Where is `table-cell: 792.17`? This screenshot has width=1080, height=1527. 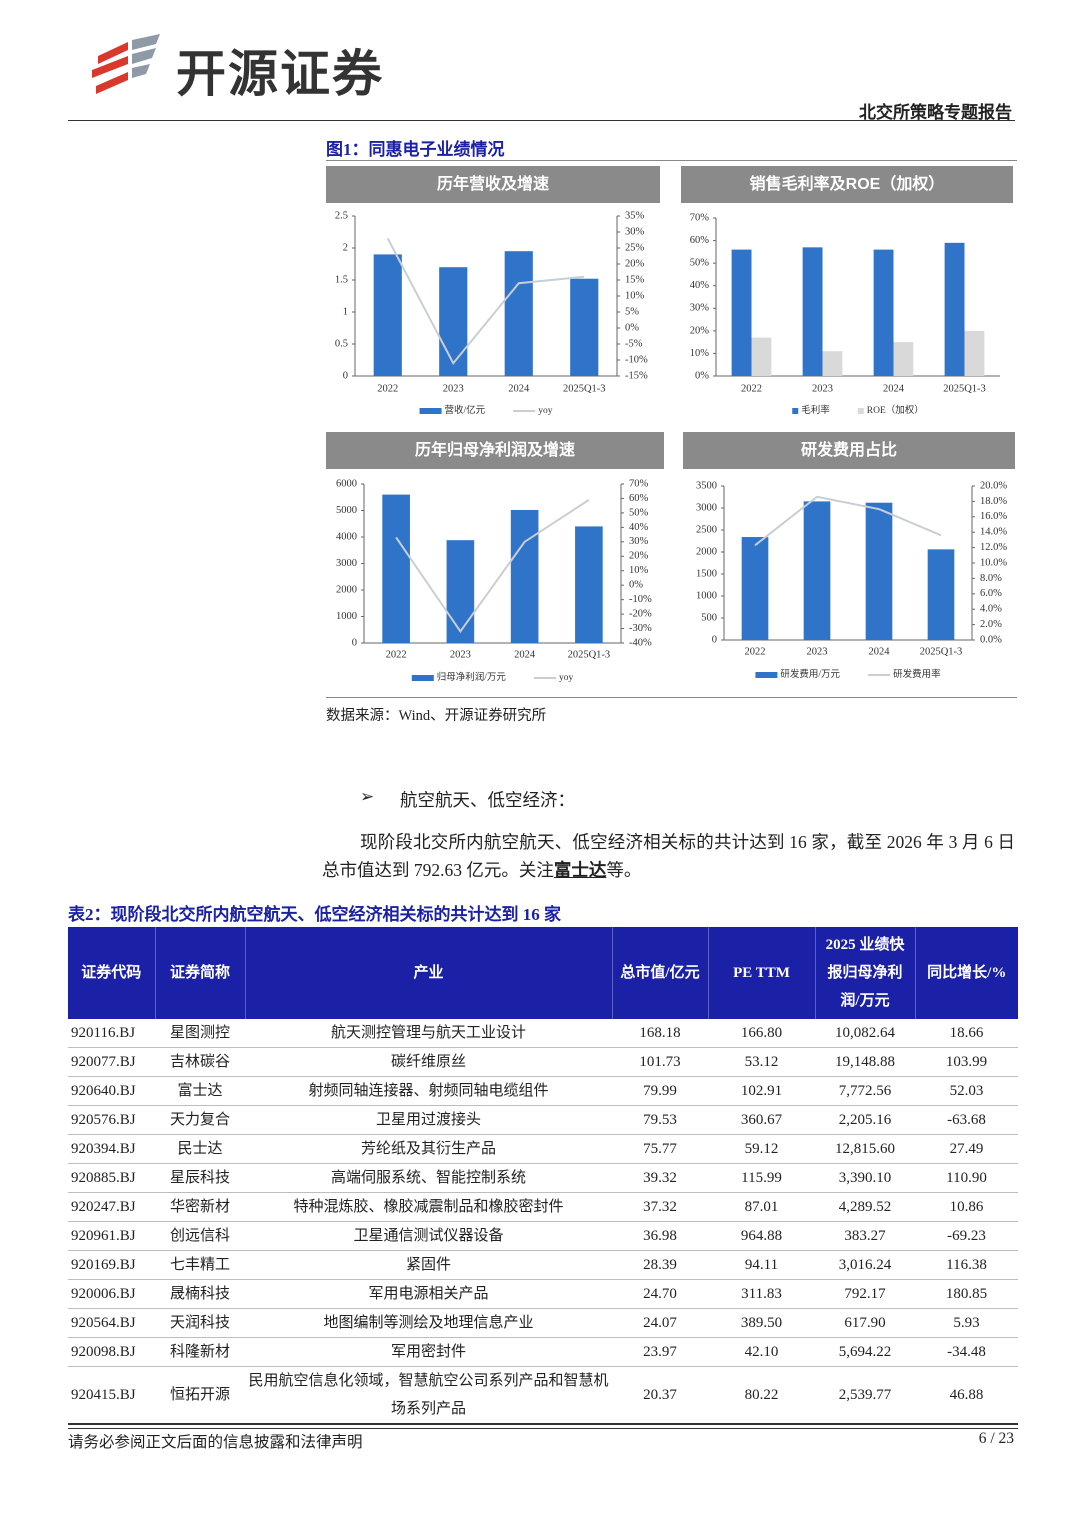 table-cell: 792.17 is located at coordinates (865, 1294).